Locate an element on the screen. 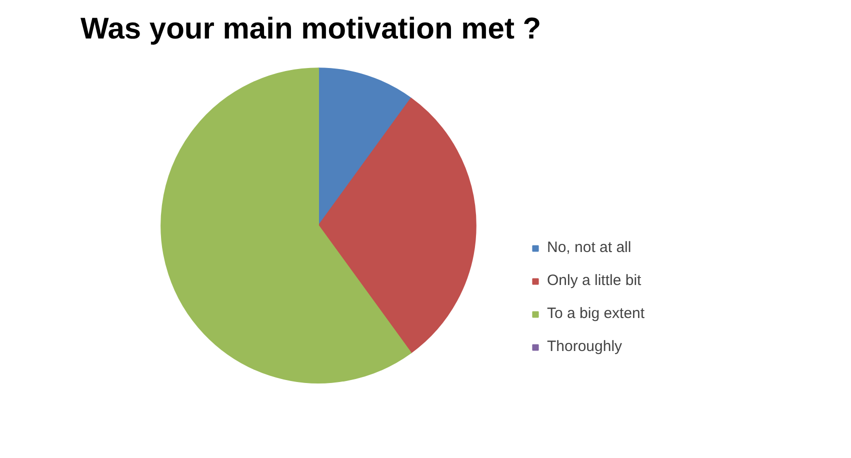  chart-title: Was your main motivation met ? is located at coordinates (311, 29).